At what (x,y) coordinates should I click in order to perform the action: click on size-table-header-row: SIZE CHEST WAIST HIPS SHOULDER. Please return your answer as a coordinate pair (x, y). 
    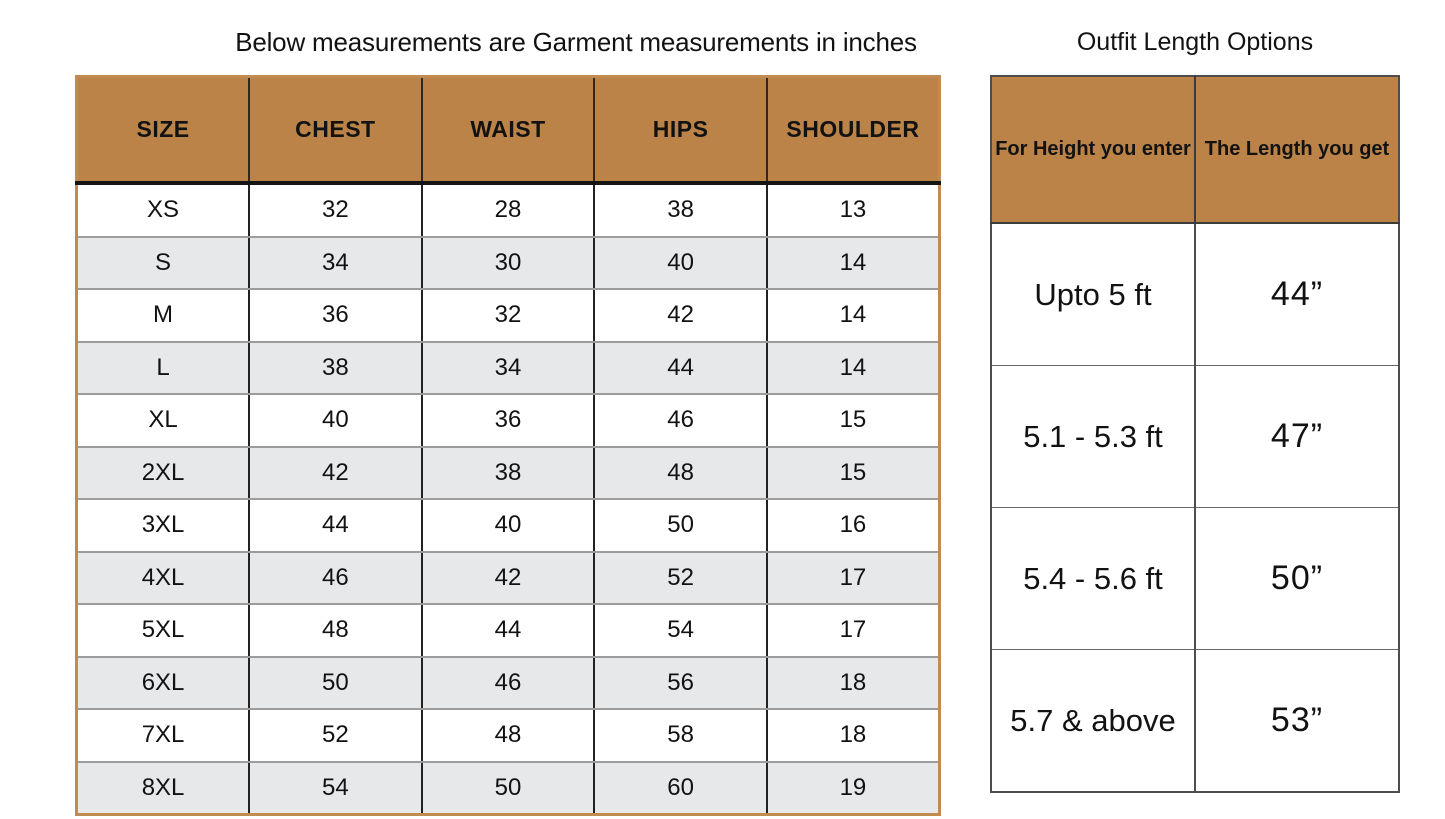
    Looking at the image, I should click on (508, 130).